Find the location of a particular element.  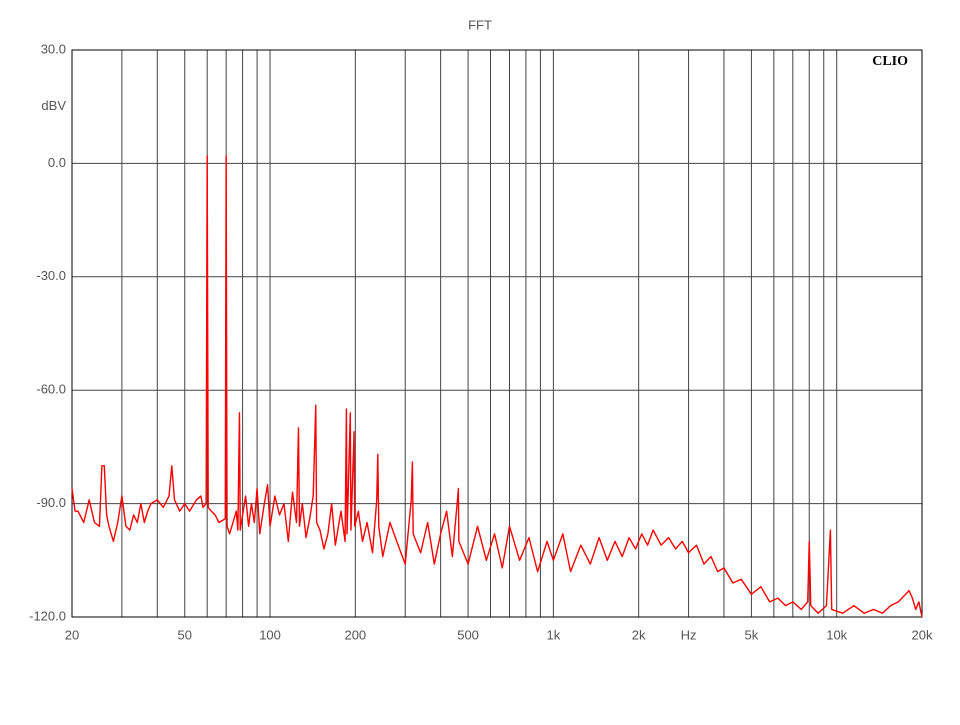

y-tick-label: -30.0 is located at coordinates (51, 275).